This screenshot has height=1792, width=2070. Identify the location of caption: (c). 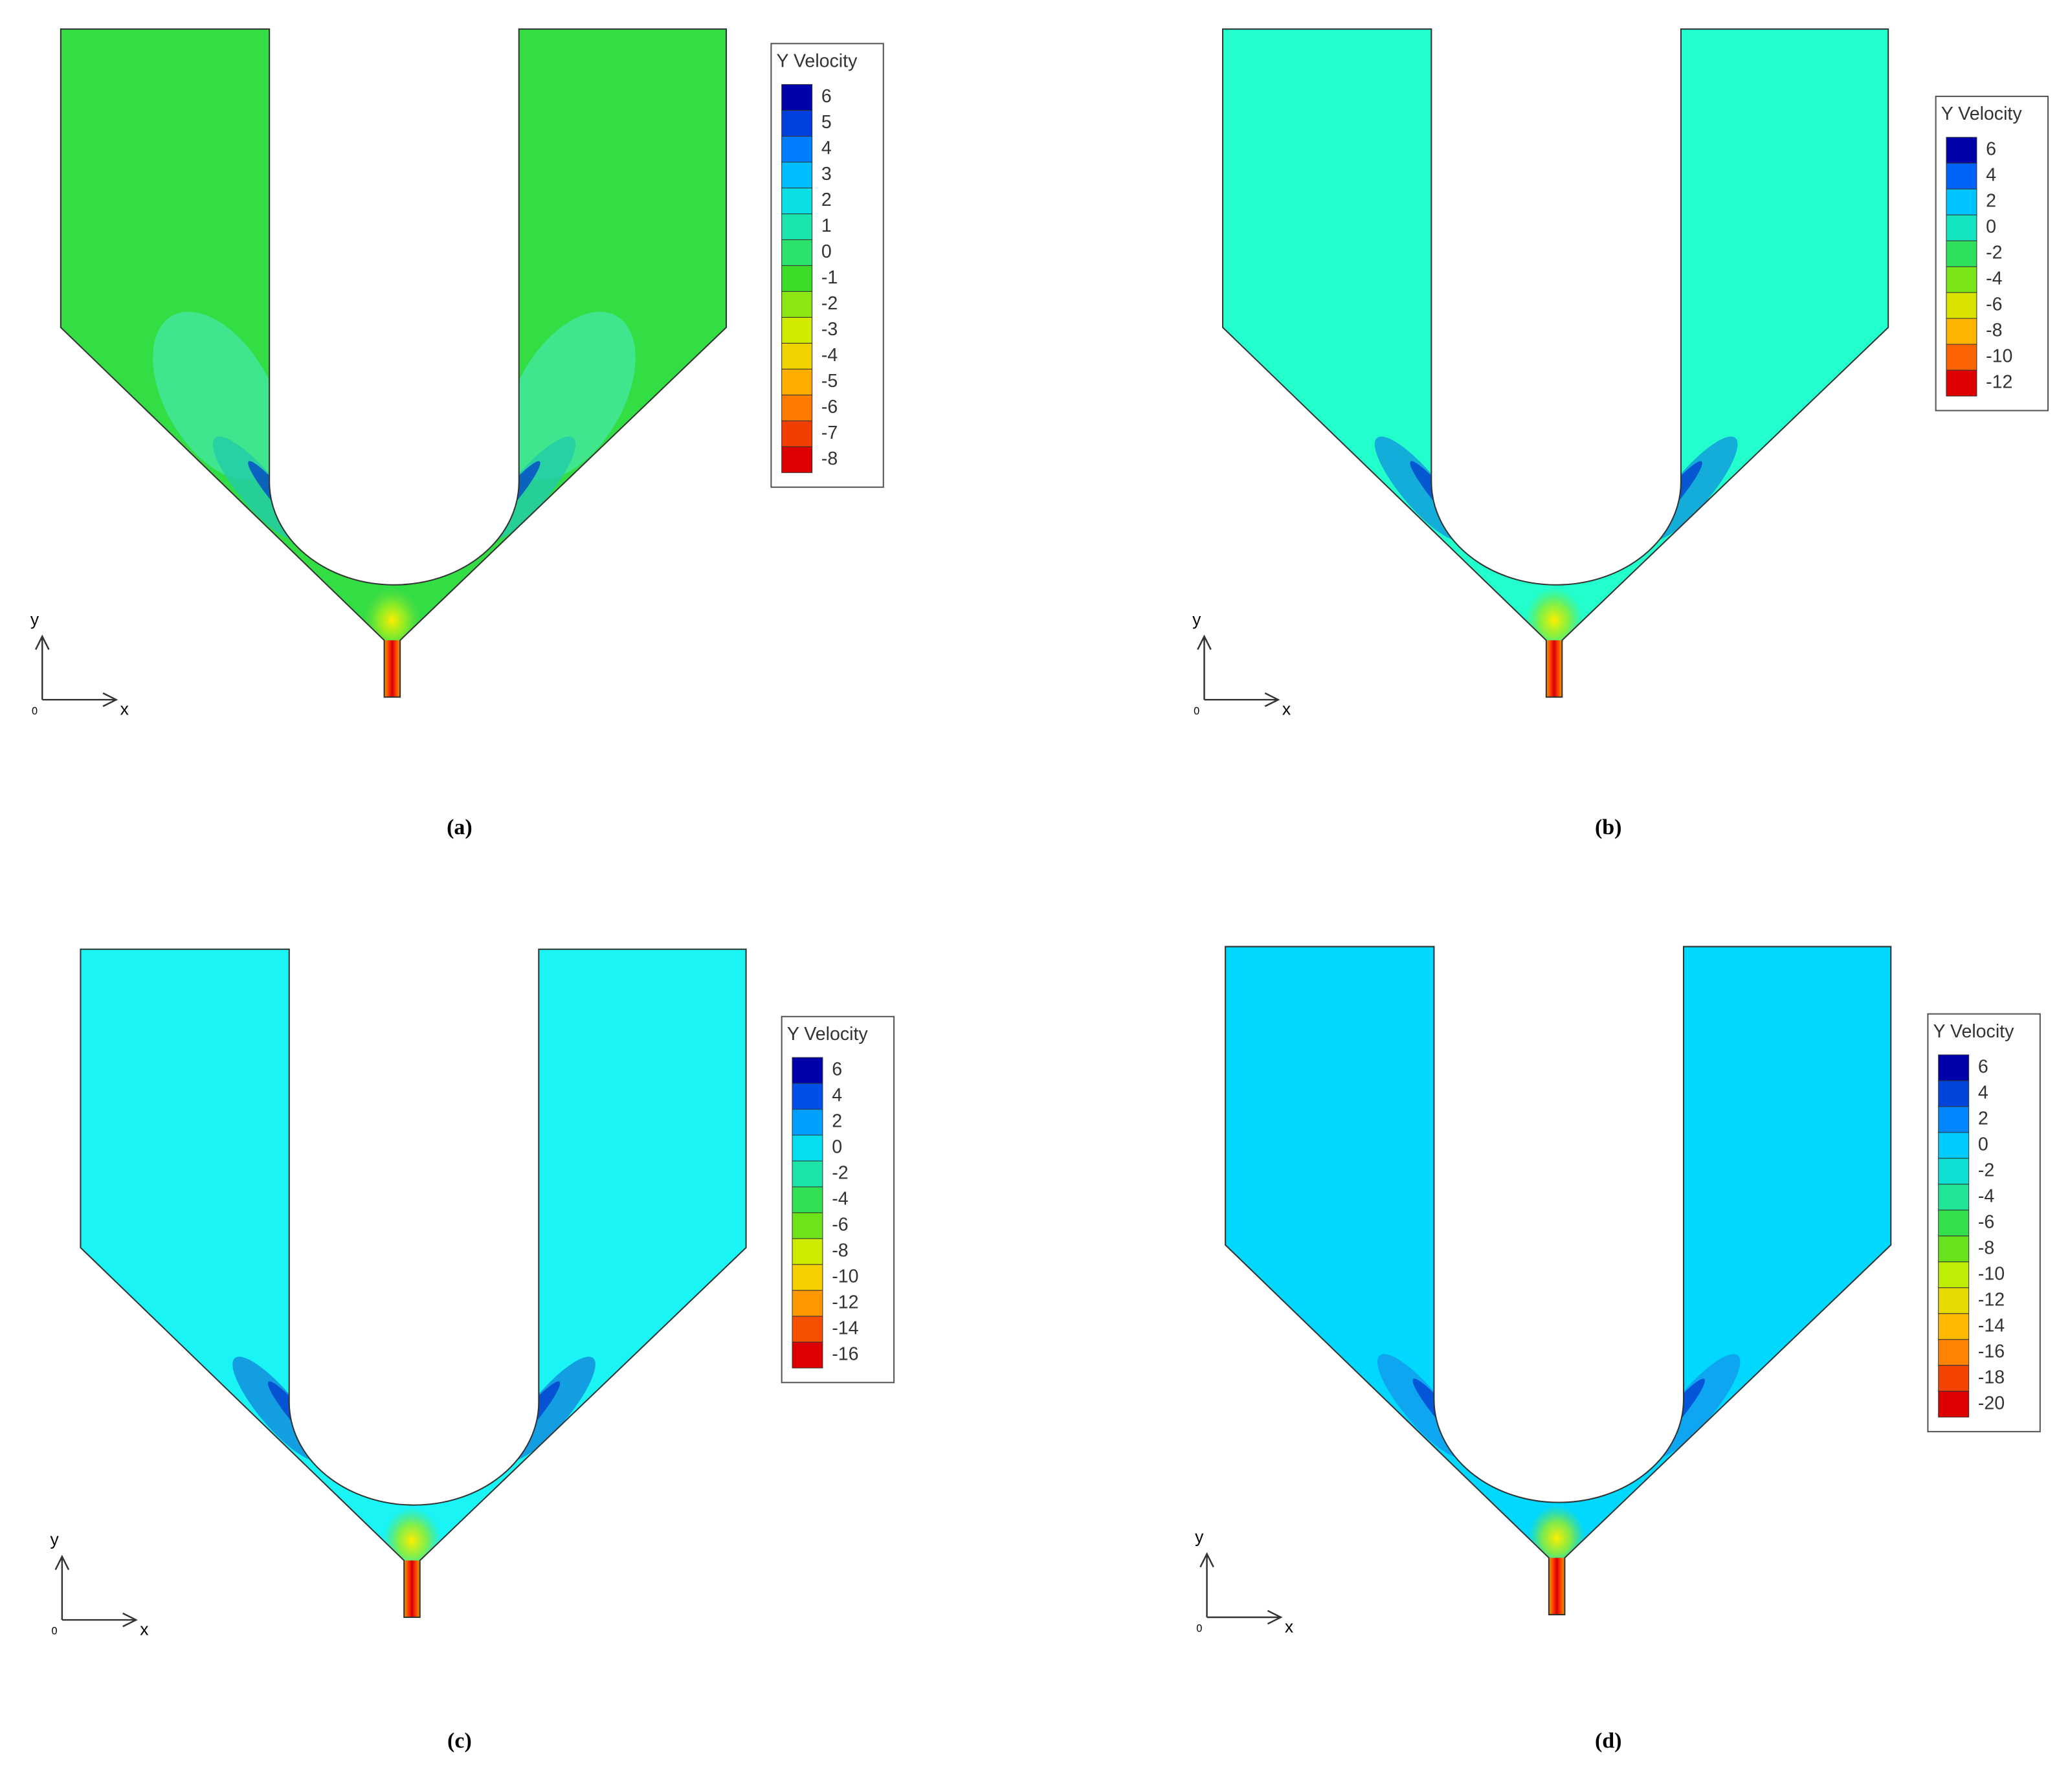
(460, 1741).